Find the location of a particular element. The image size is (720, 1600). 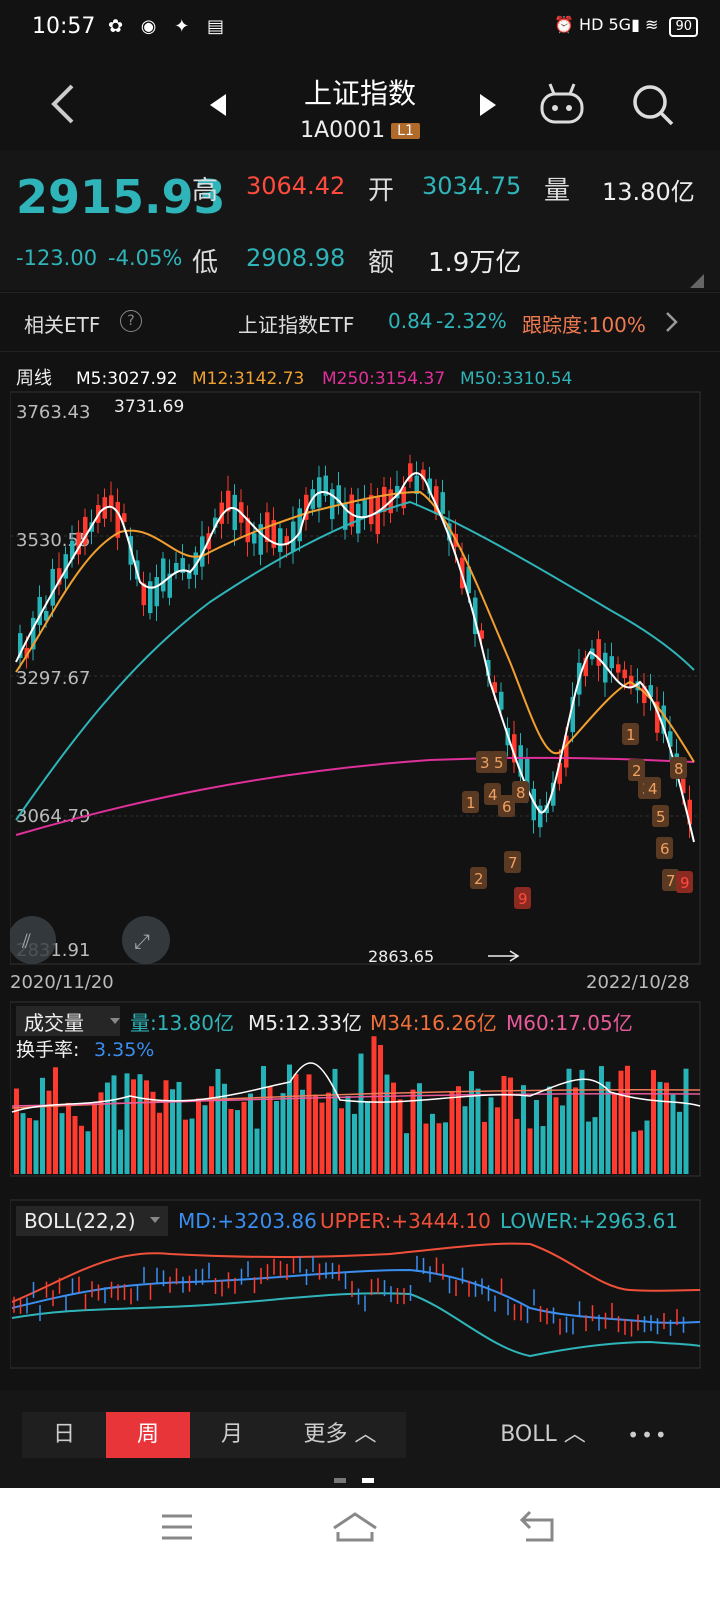

level-badge: L1 is located at coordinates (405, 131).